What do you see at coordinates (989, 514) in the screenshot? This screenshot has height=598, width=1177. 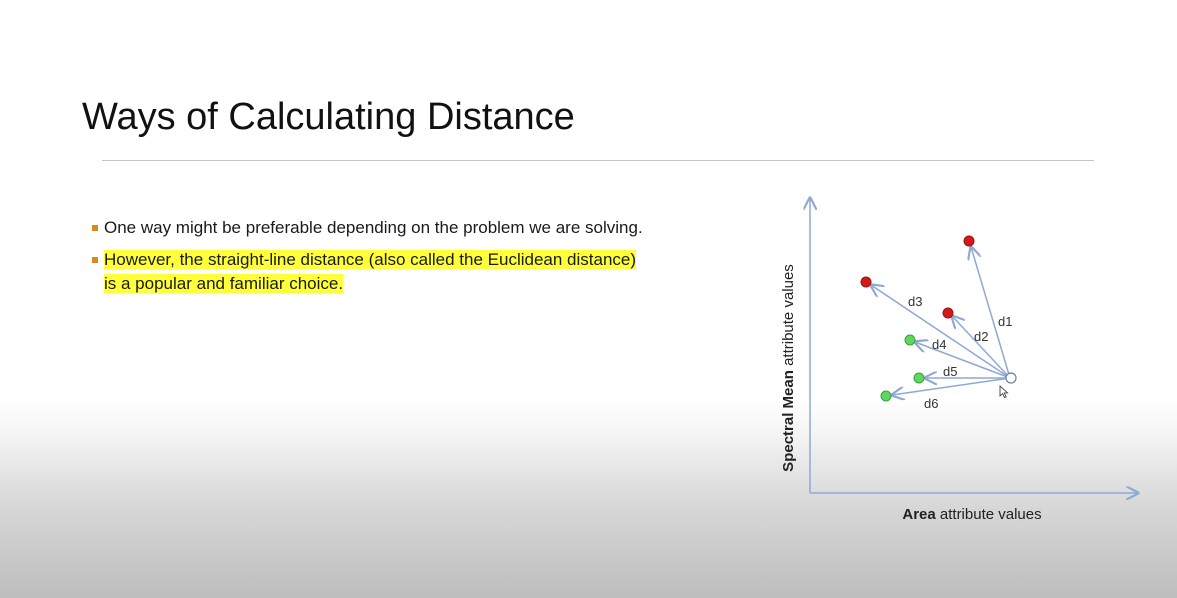 I see `x-axis-label-rest: attribute values` at bounding box center [989, 514].